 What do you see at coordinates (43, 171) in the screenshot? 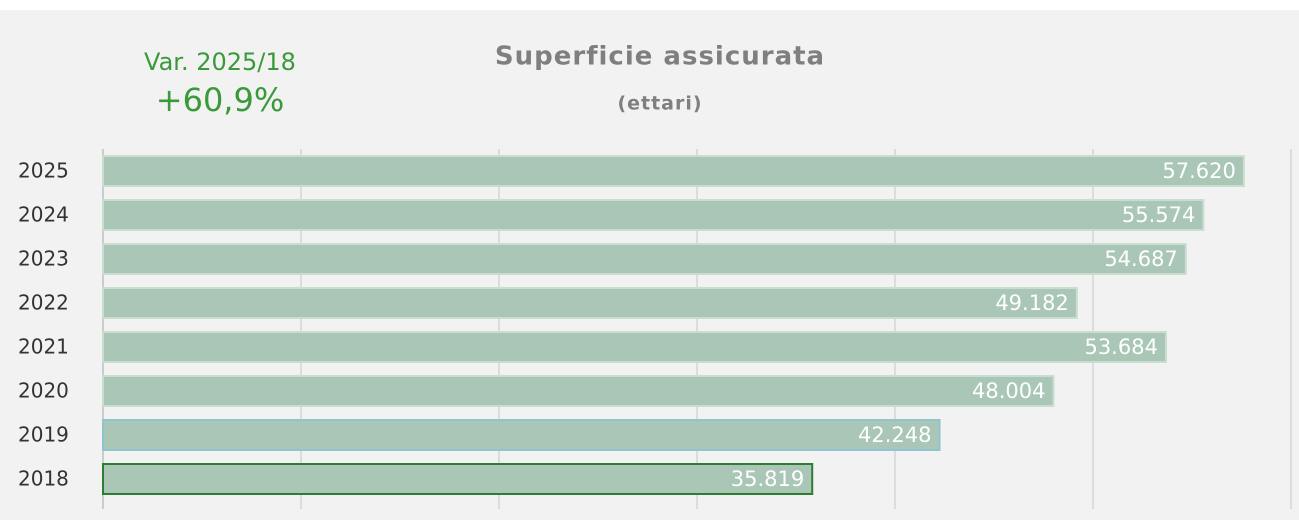
I see `y-tick-label: 2025` at bounding box center [43, 171].